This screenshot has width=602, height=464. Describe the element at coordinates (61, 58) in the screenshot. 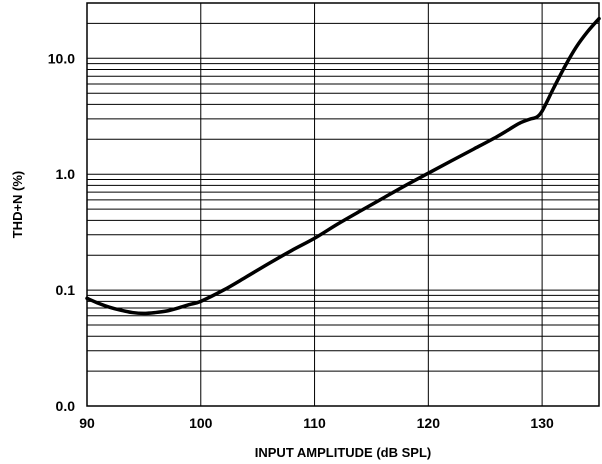

I see `y-tick-label: 10.0` at that location.